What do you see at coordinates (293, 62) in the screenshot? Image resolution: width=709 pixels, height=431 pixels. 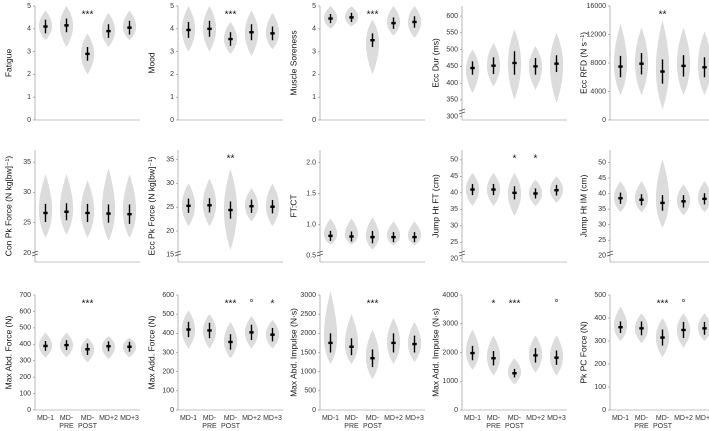 I see `y-axis-label: Muscle Soreness` at bounding box center [293, 62].